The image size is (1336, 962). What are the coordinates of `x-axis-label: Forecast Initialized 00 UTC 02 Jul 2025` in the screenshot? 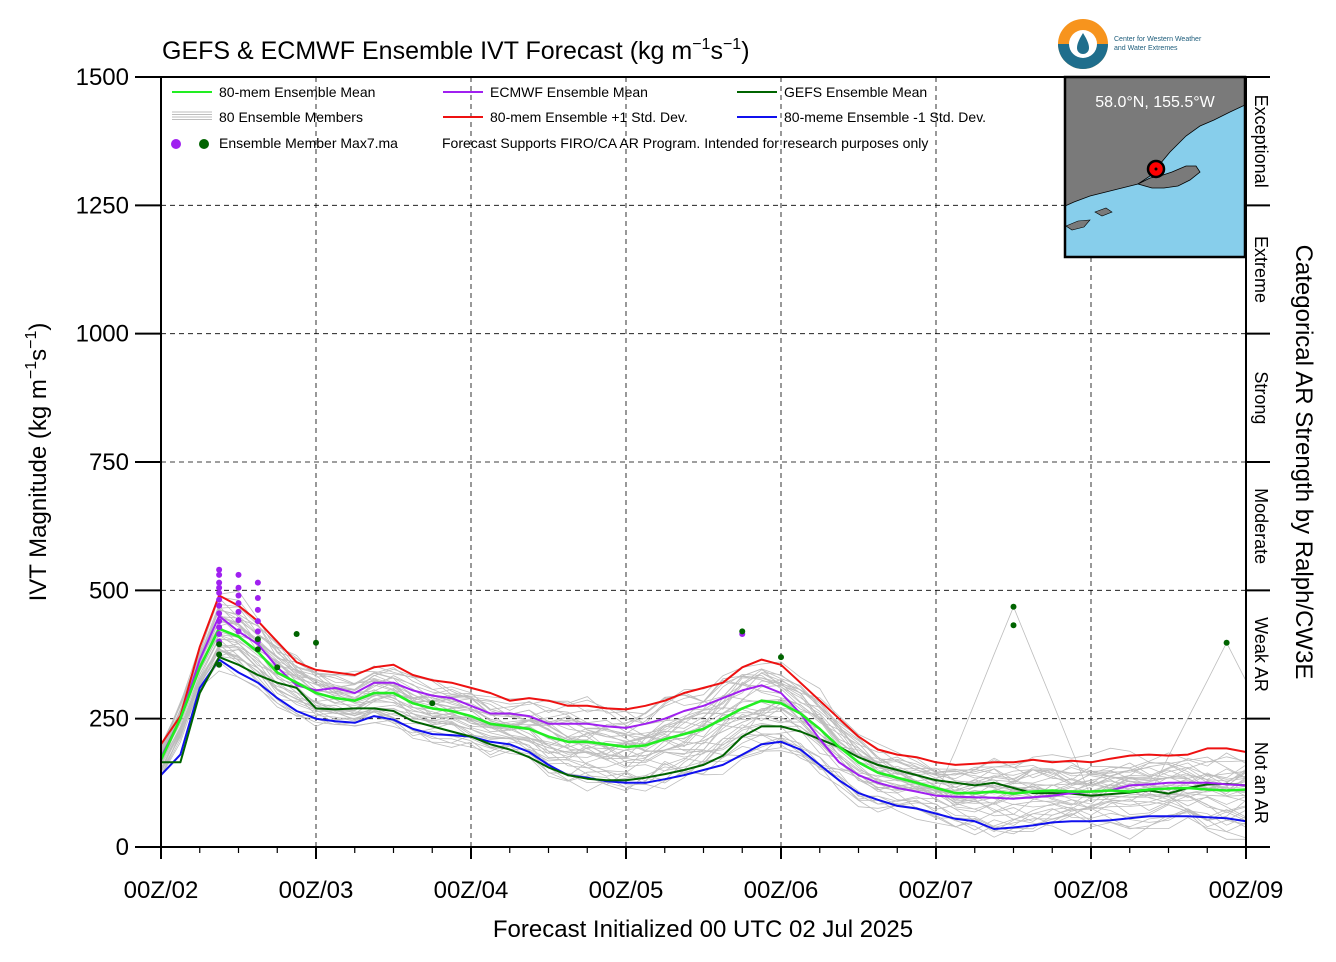 It's located at (703, 929).